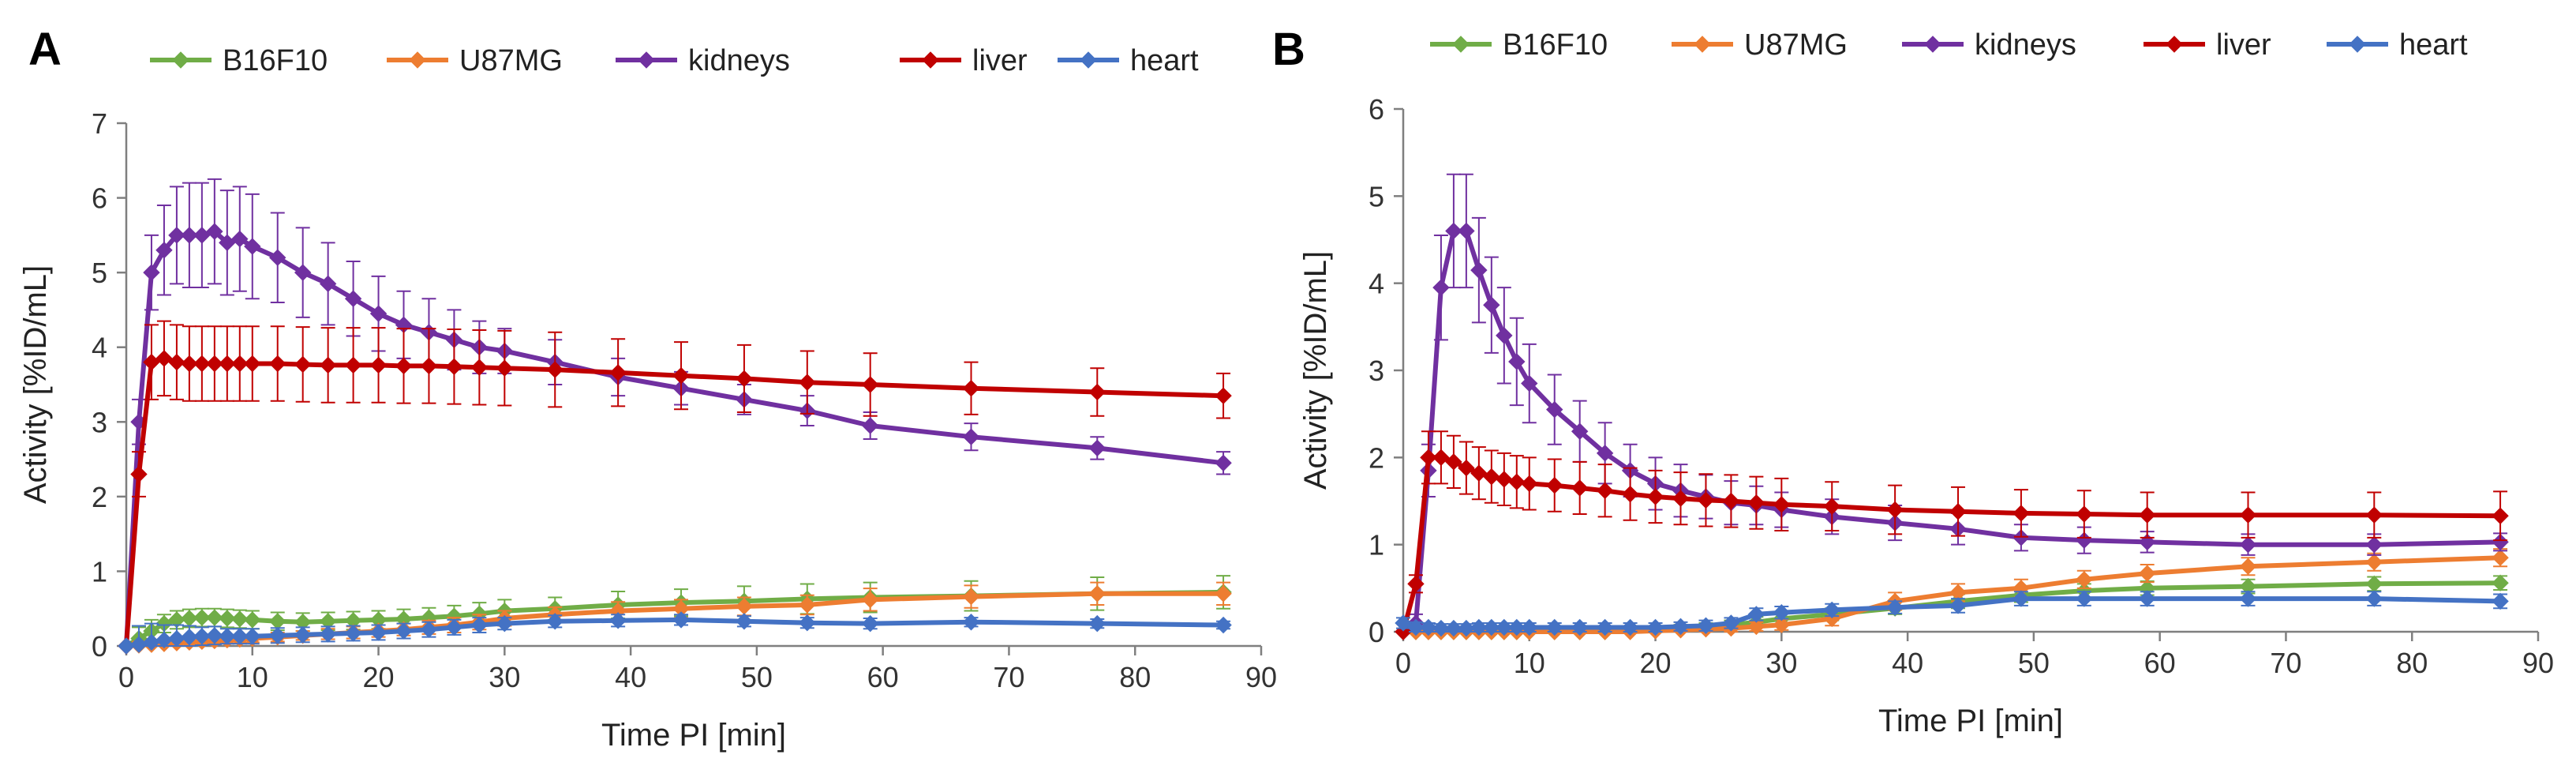  Describe the element at coordinates (379, 677) in the screenshot. I see `x-tick-label: 20` at that location.